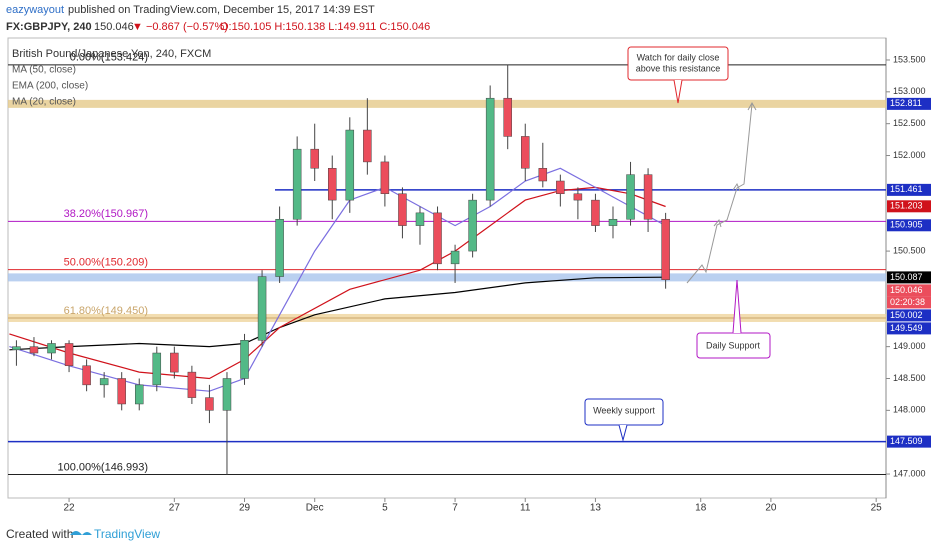 This screenshot has width=932, height=550. What do you see at coordinates (106, 214) in the screenshot?
I see `fib-label: 38.20%(150.967)` at bounding box center [106, 214].